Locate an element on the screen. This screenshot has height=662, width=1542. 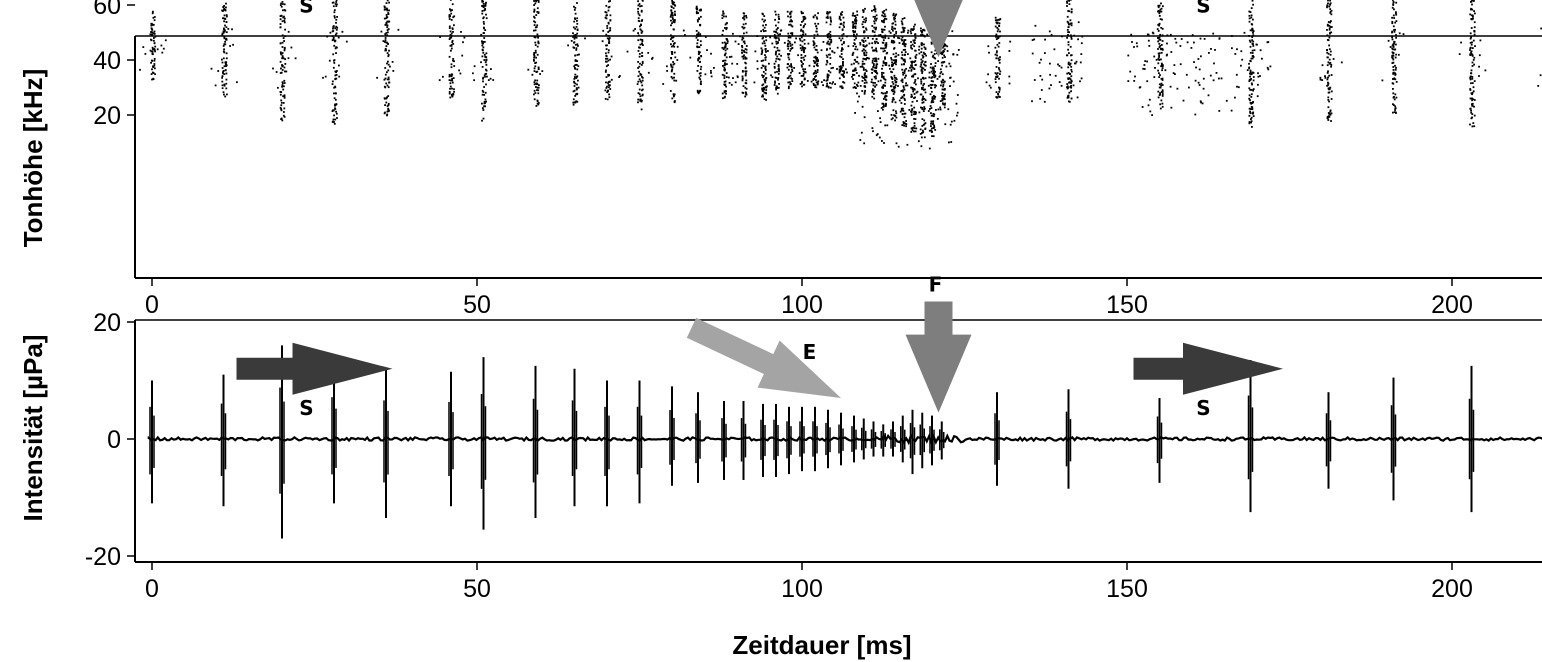
intensity-search-phase-arrow is located at coordinates (314, 368).